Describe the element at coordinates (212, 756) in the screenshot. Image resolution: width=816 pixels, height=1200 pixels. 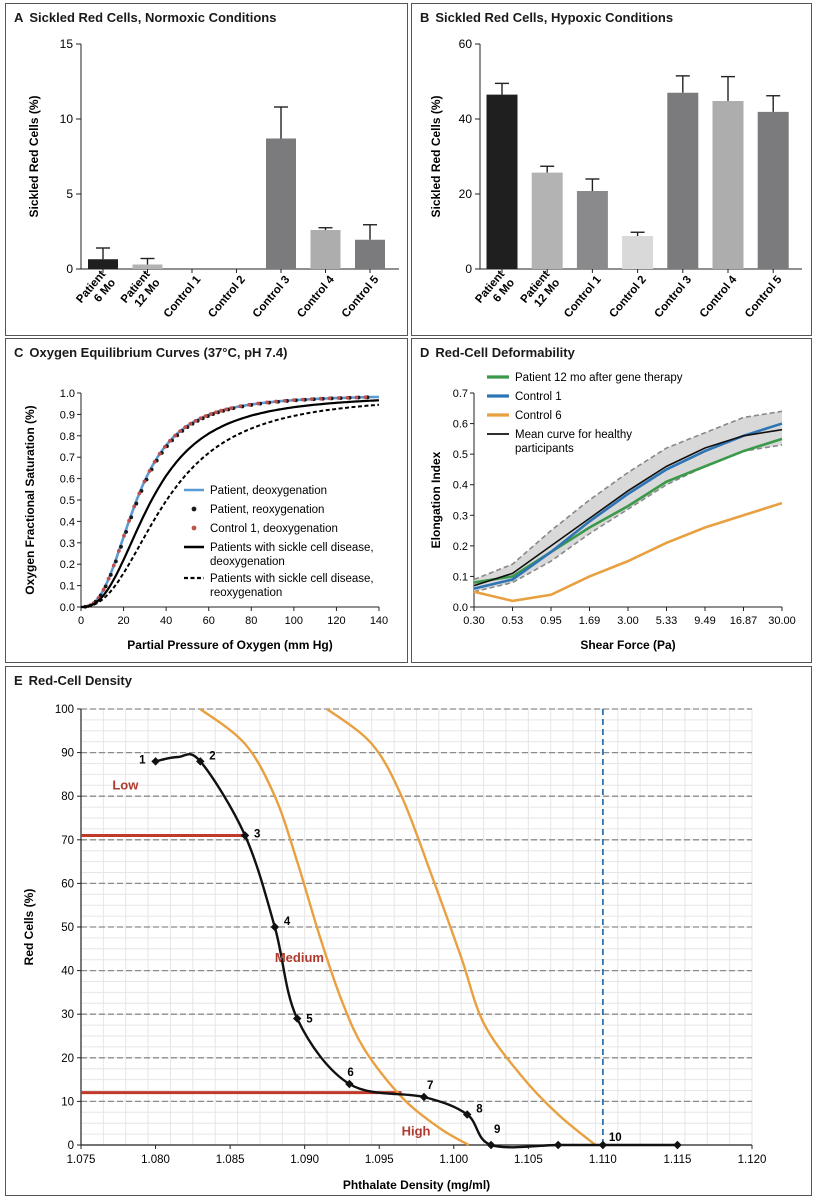
I see `point-label: 2` at that location.